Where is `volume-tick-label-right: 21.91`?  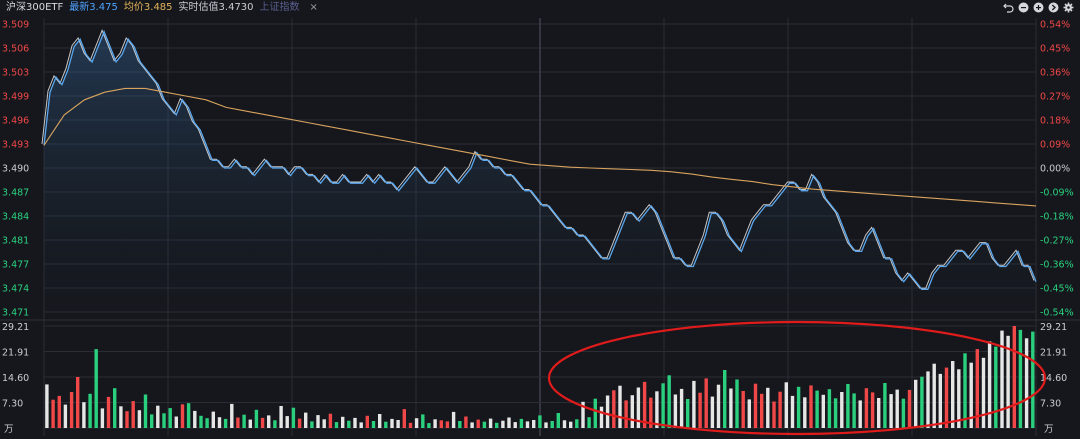
volume-tick-label-right: 21.91 is located at coordinates (1053, 353).